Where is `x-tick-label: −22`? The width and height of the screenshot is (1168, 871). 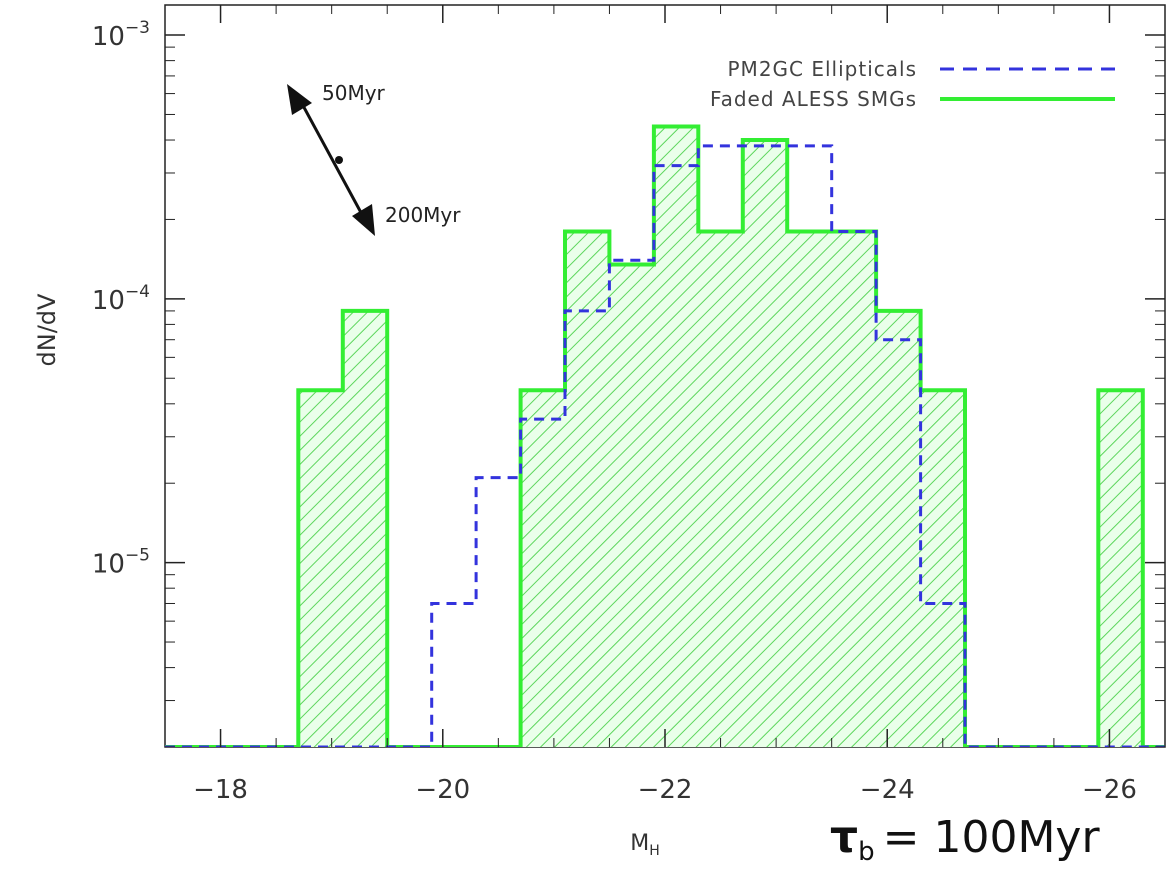
x-tick-label: −22 is located at coordinates (665, 790).